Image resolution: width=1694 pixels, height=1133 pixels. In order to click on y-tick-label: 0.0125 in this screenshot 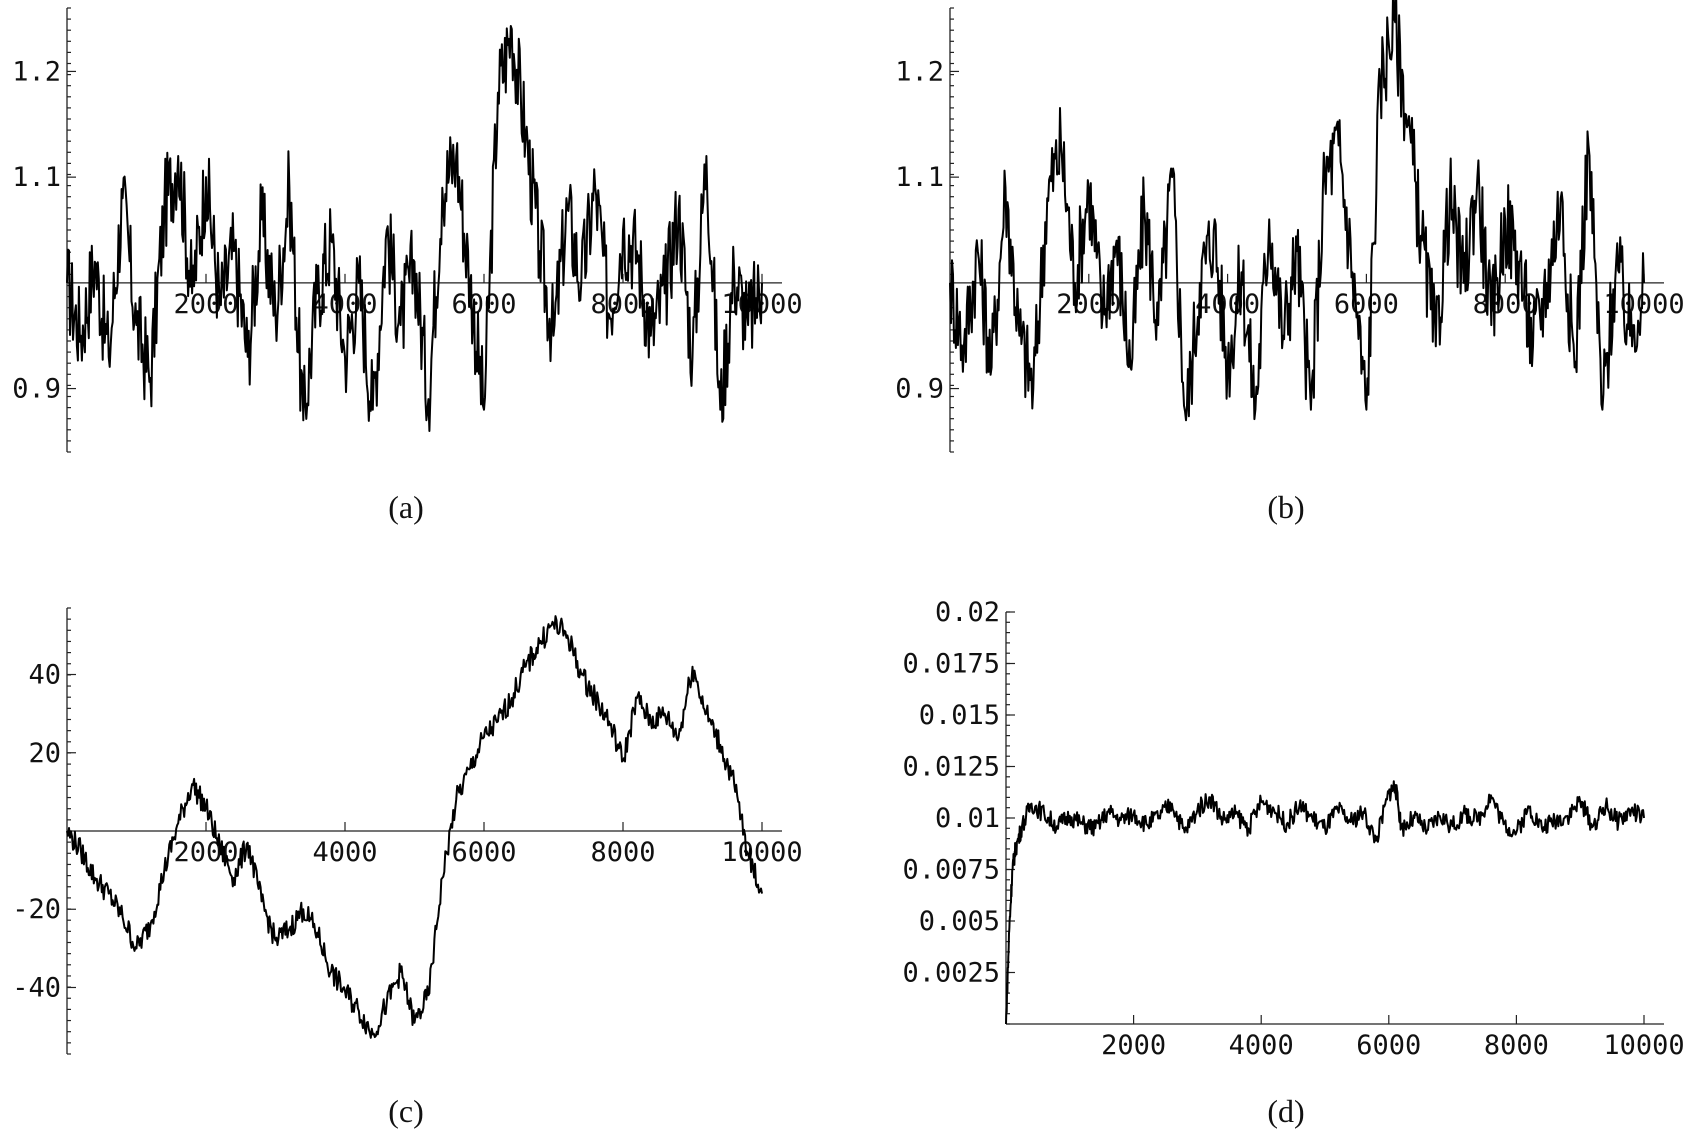, I will do `click(951, 767)`.